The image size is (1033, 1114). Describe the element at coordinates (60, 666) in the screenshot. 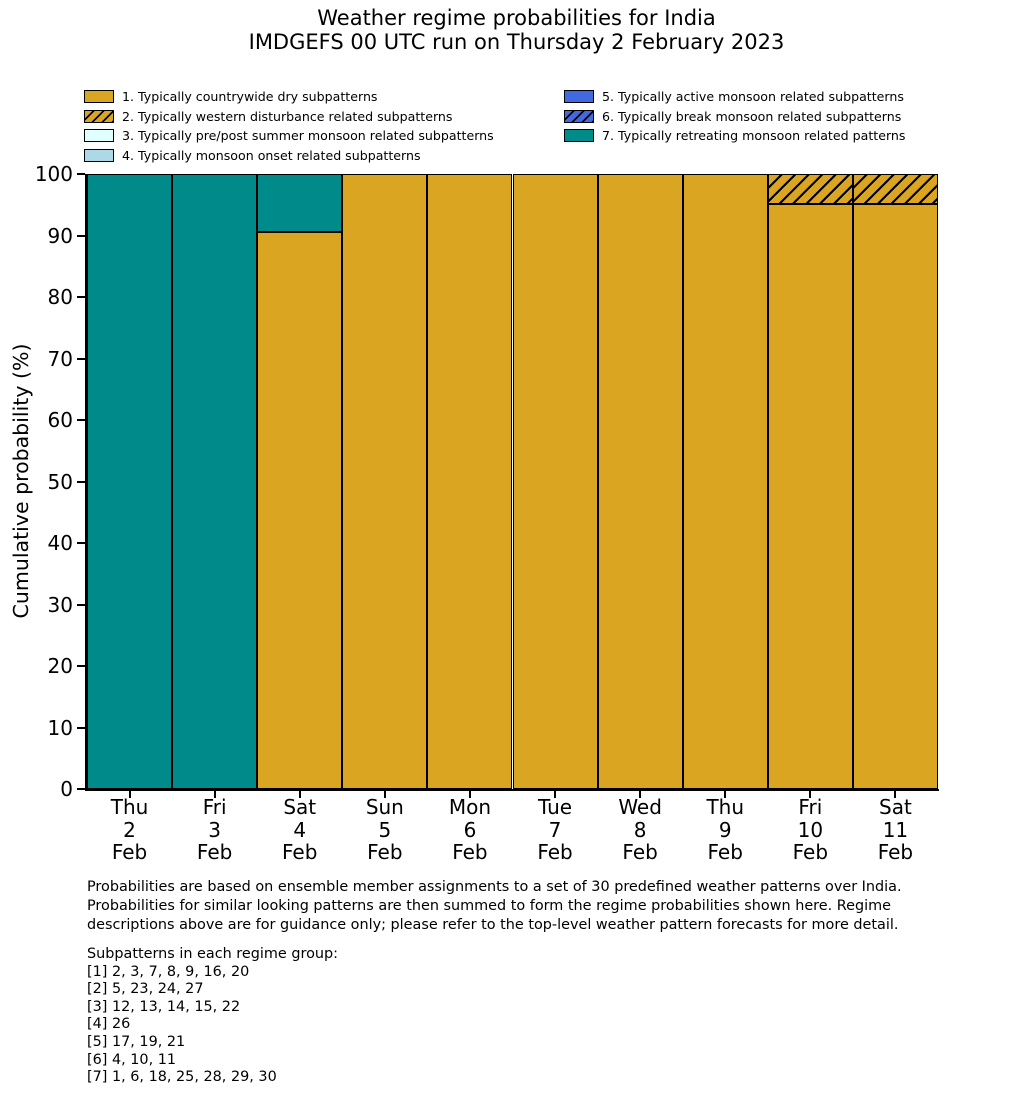

I see `y-tick-label: 20` at that location.